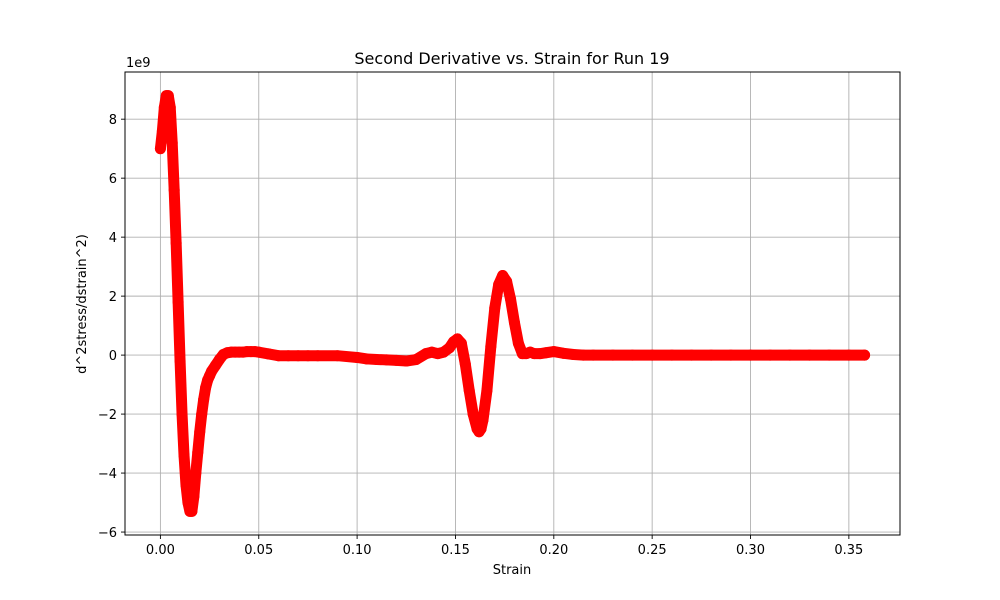  What do you see at coordinates (357, 550) in the screenshot?
I see `x-tick-label: 0.10` at bounding box center [357, 550].